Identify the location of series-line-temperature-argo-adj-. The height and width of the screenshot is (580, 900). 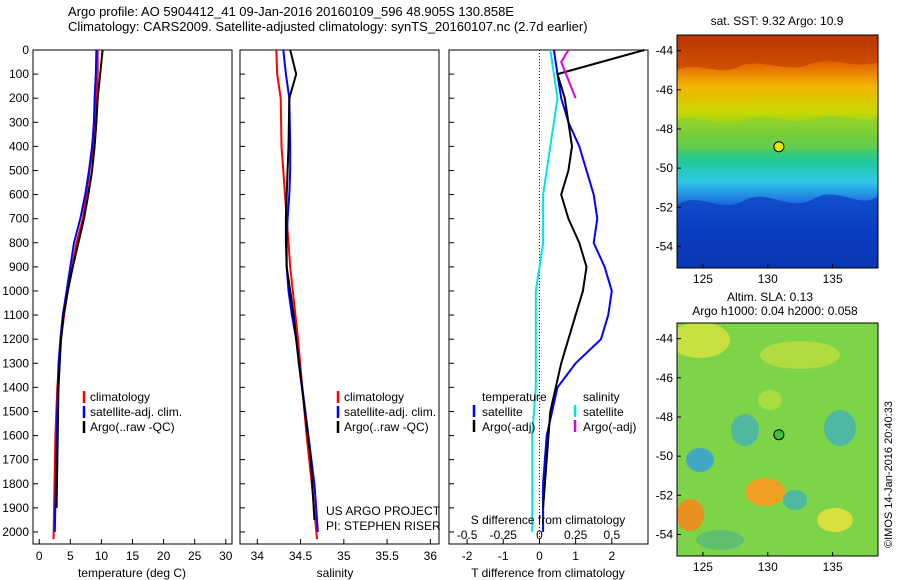
(593, 278).